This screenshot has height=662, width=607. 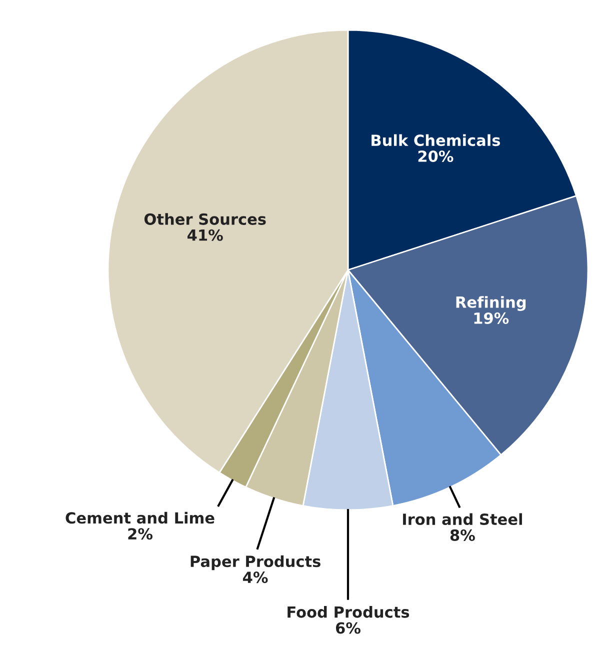 I want to click on data-label: 8%, so click(x=462, y=535).